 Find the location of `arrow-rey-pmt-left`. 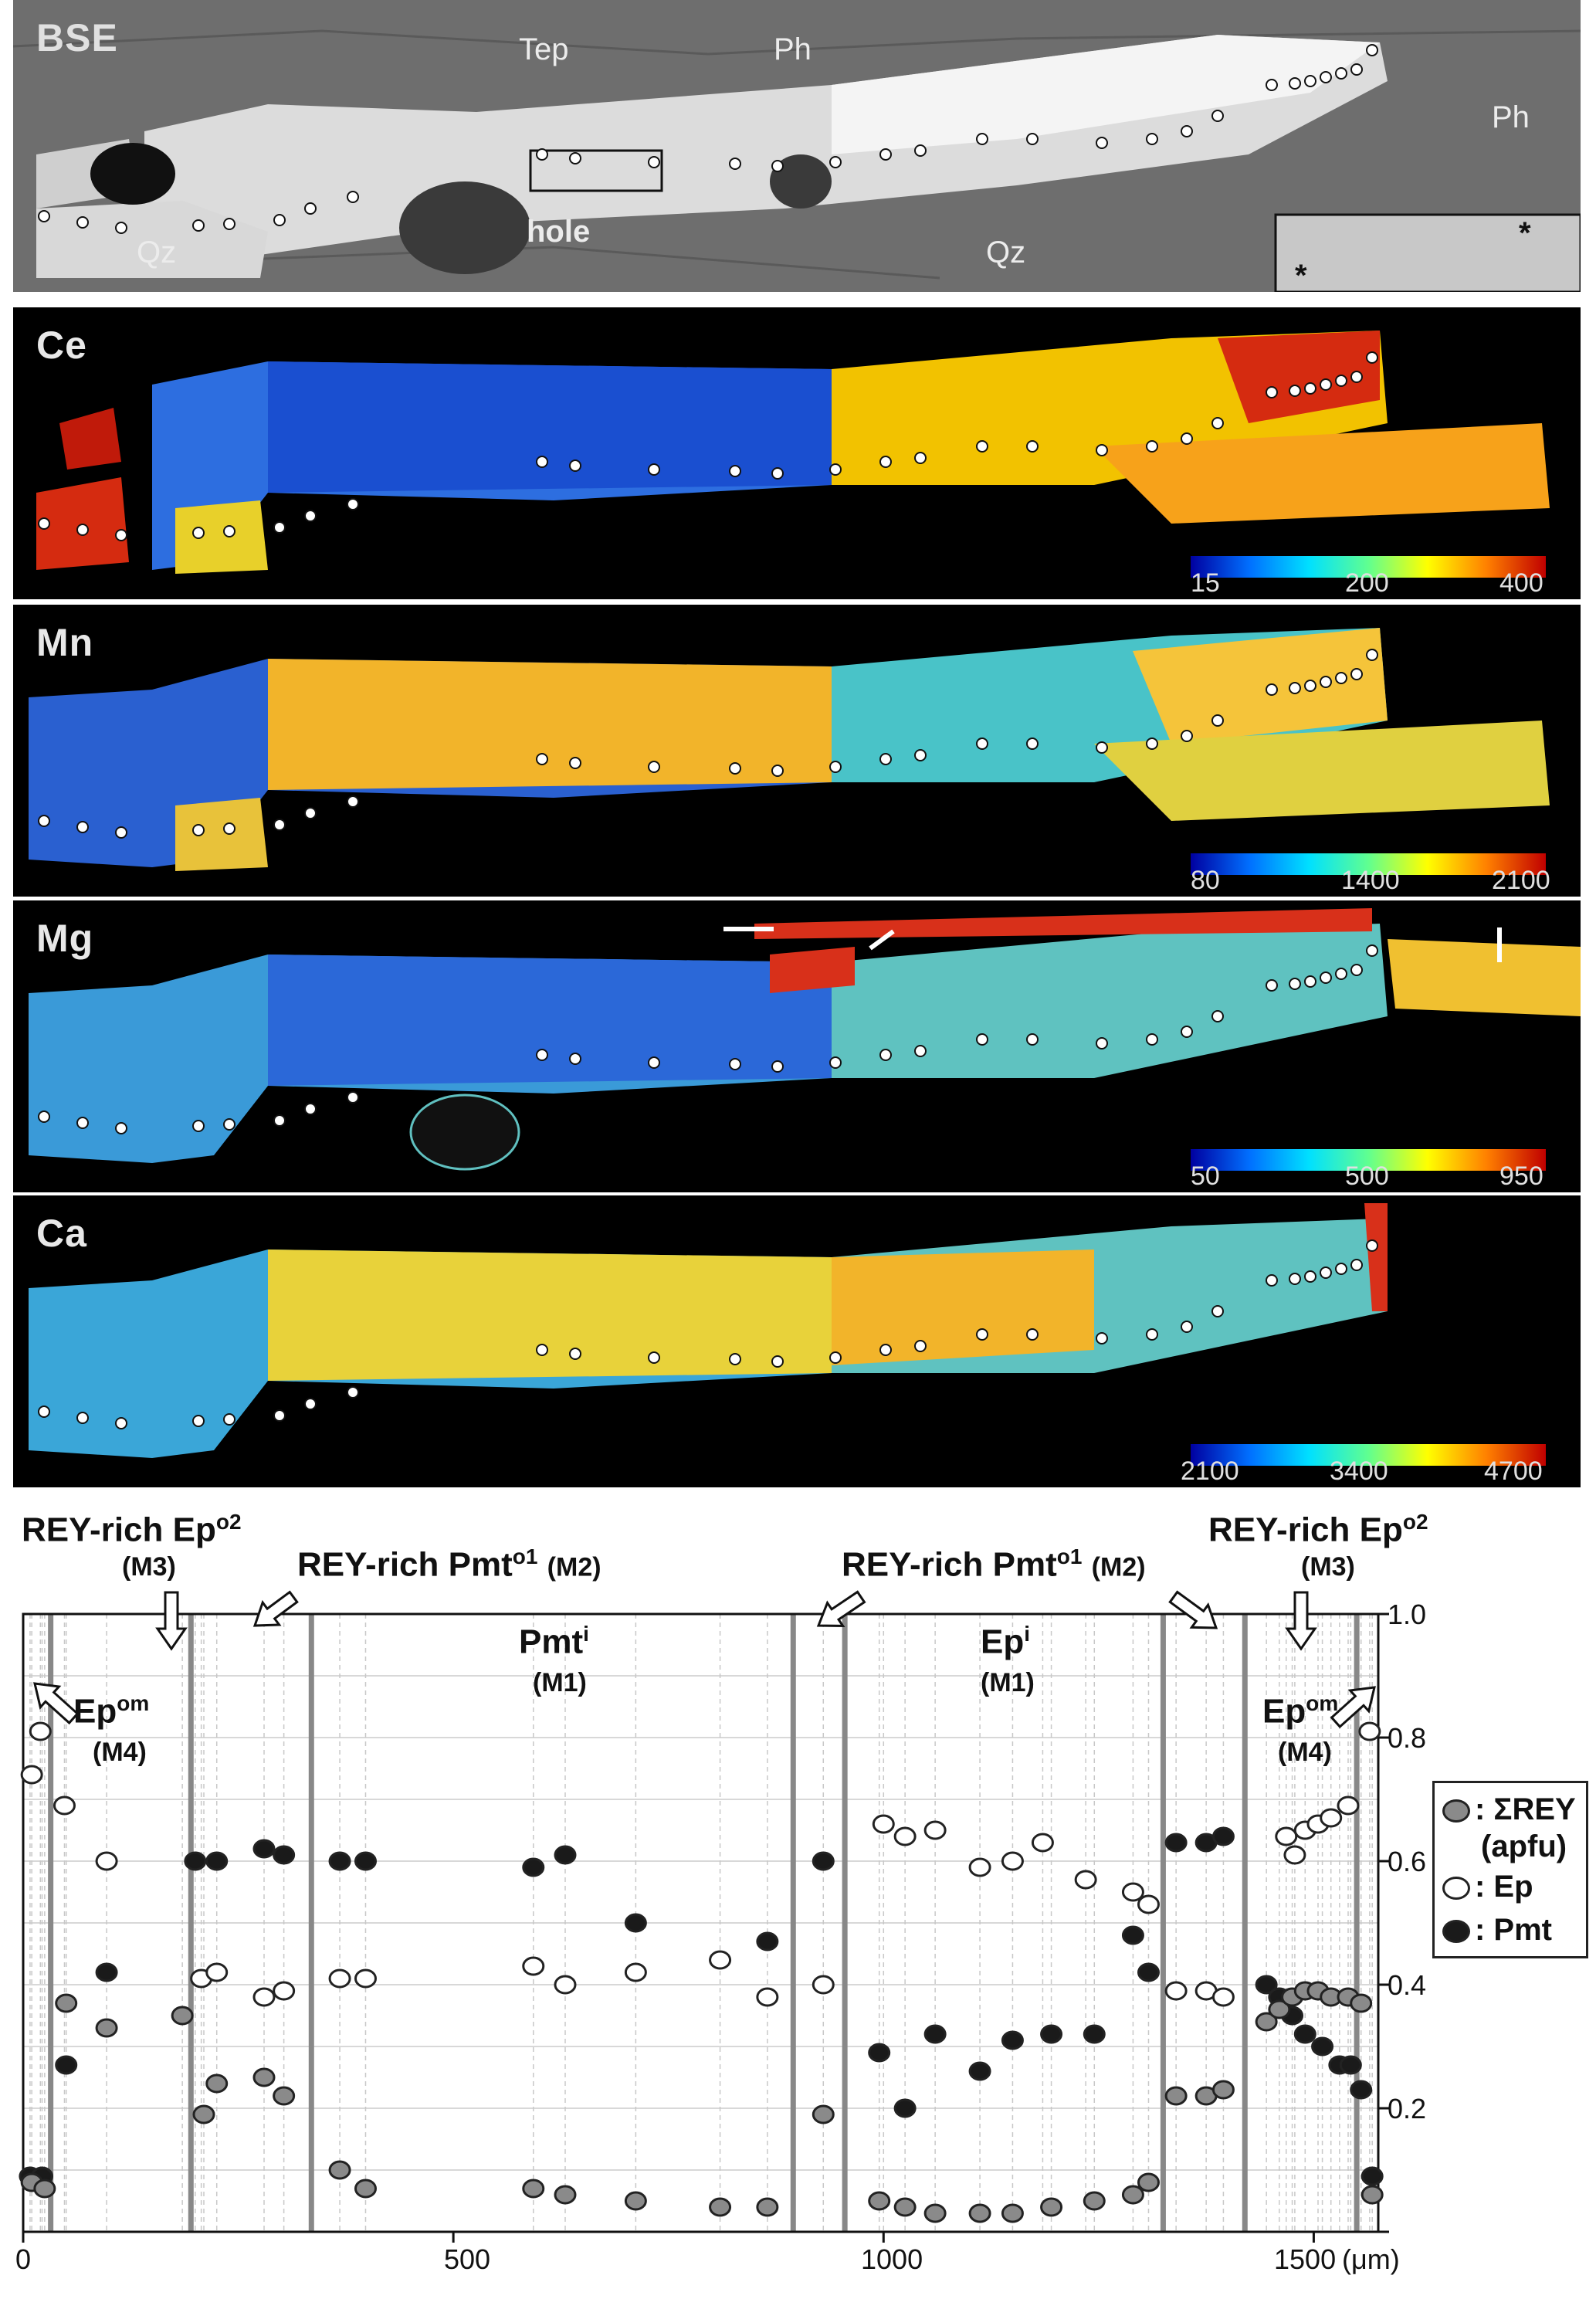

arrow-rey-pmt-left is located at coordinates (275, 1608).